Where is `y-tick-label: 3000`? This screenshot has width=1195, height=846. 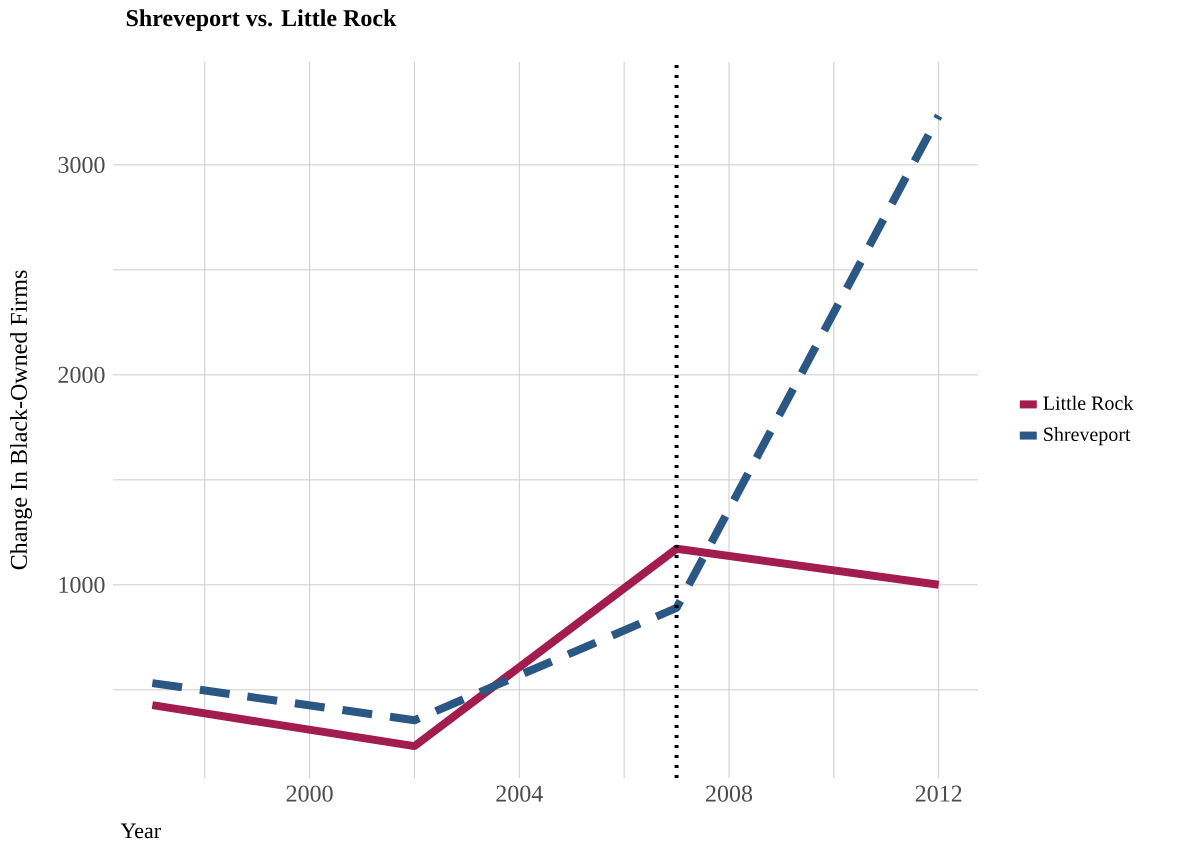 y-tick-label: 3000 is located at coordinates (81, 164).